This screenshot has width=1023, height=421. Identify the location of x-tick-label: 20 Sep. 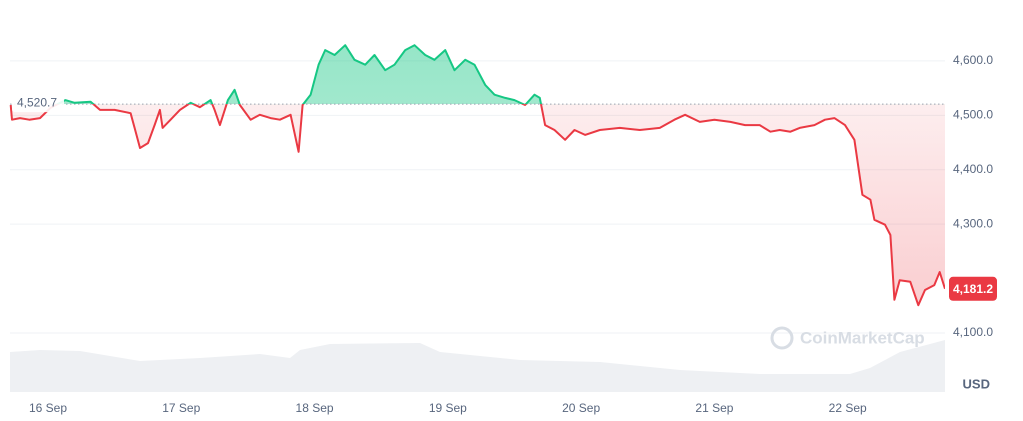
(581, 408).